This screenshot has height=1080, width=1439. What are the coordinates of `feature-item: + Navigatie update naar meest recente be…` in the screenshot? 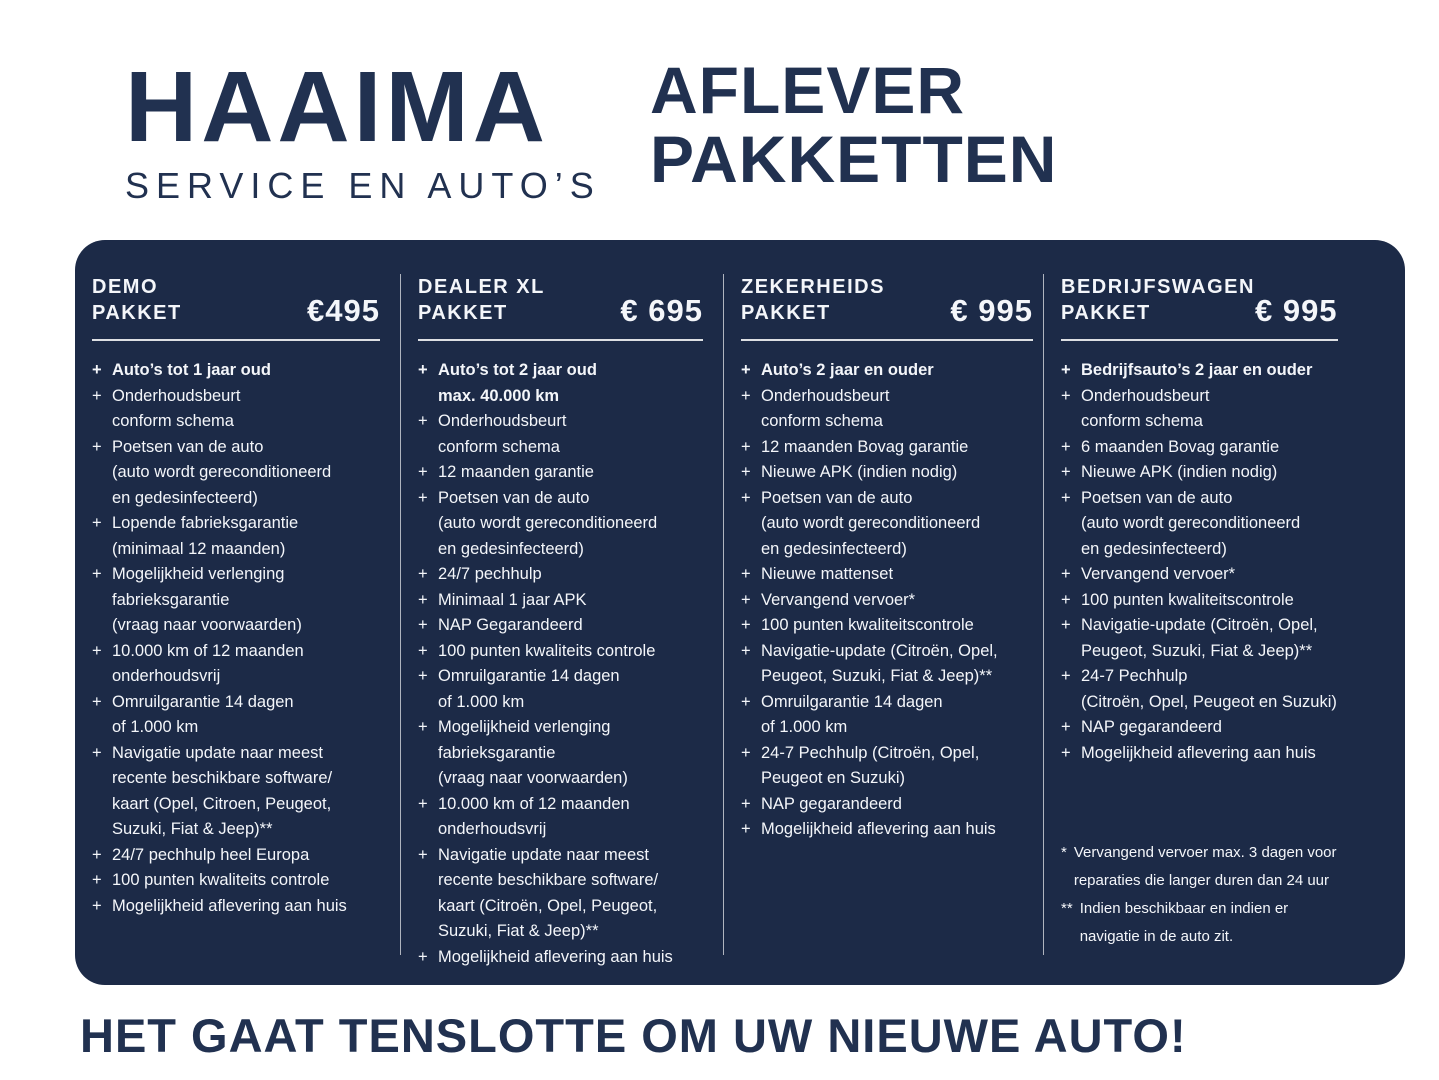 It's located at (560, 894).